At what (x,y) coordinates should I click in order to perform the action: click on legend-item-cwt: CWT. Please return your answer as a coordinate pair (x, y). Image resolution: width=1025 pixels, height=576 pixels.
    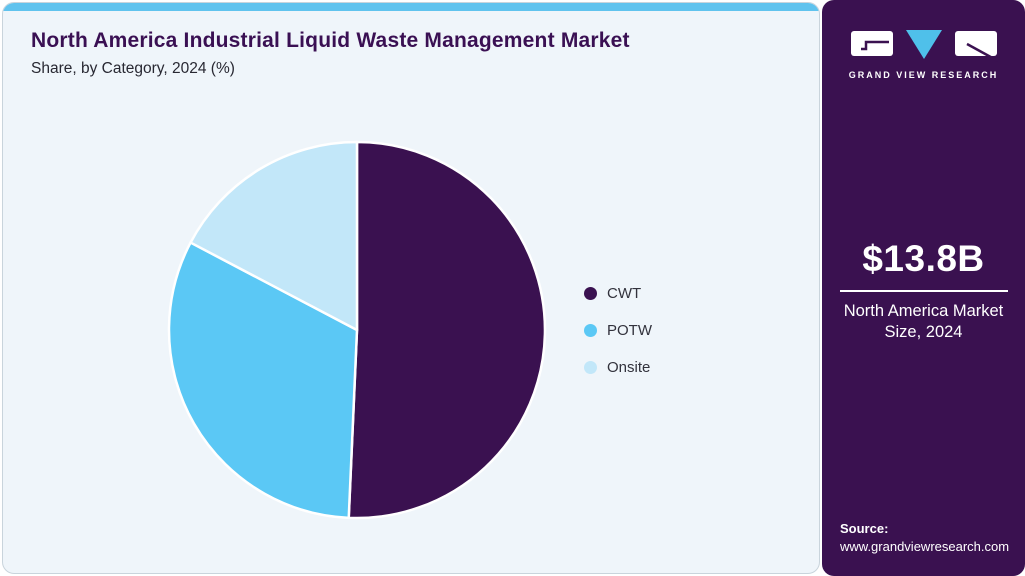
    Looking at the image, I should click on (618, 293).